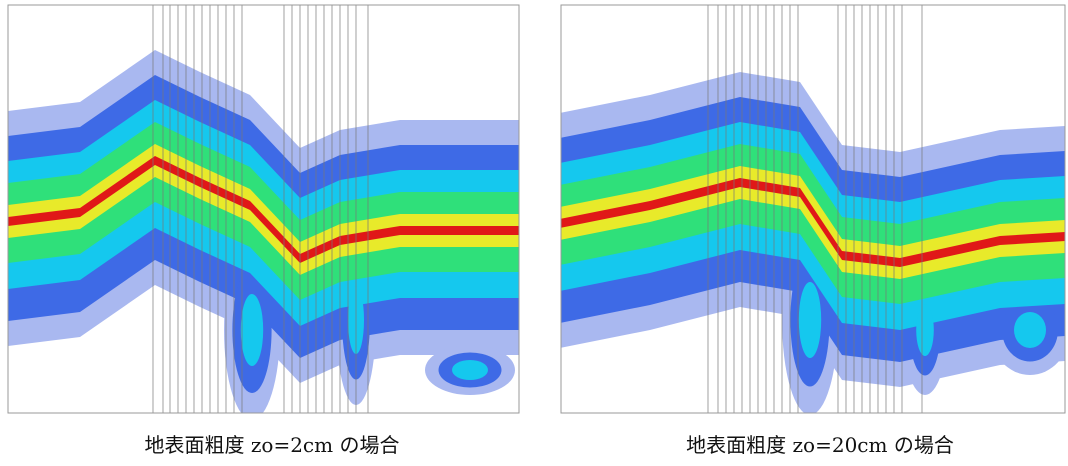  What do you see at coordinates (820, 445) in the screenshot?
I see `caption: 地表面粗度 zo=20cm の場合` at bounding box center [820, 445].